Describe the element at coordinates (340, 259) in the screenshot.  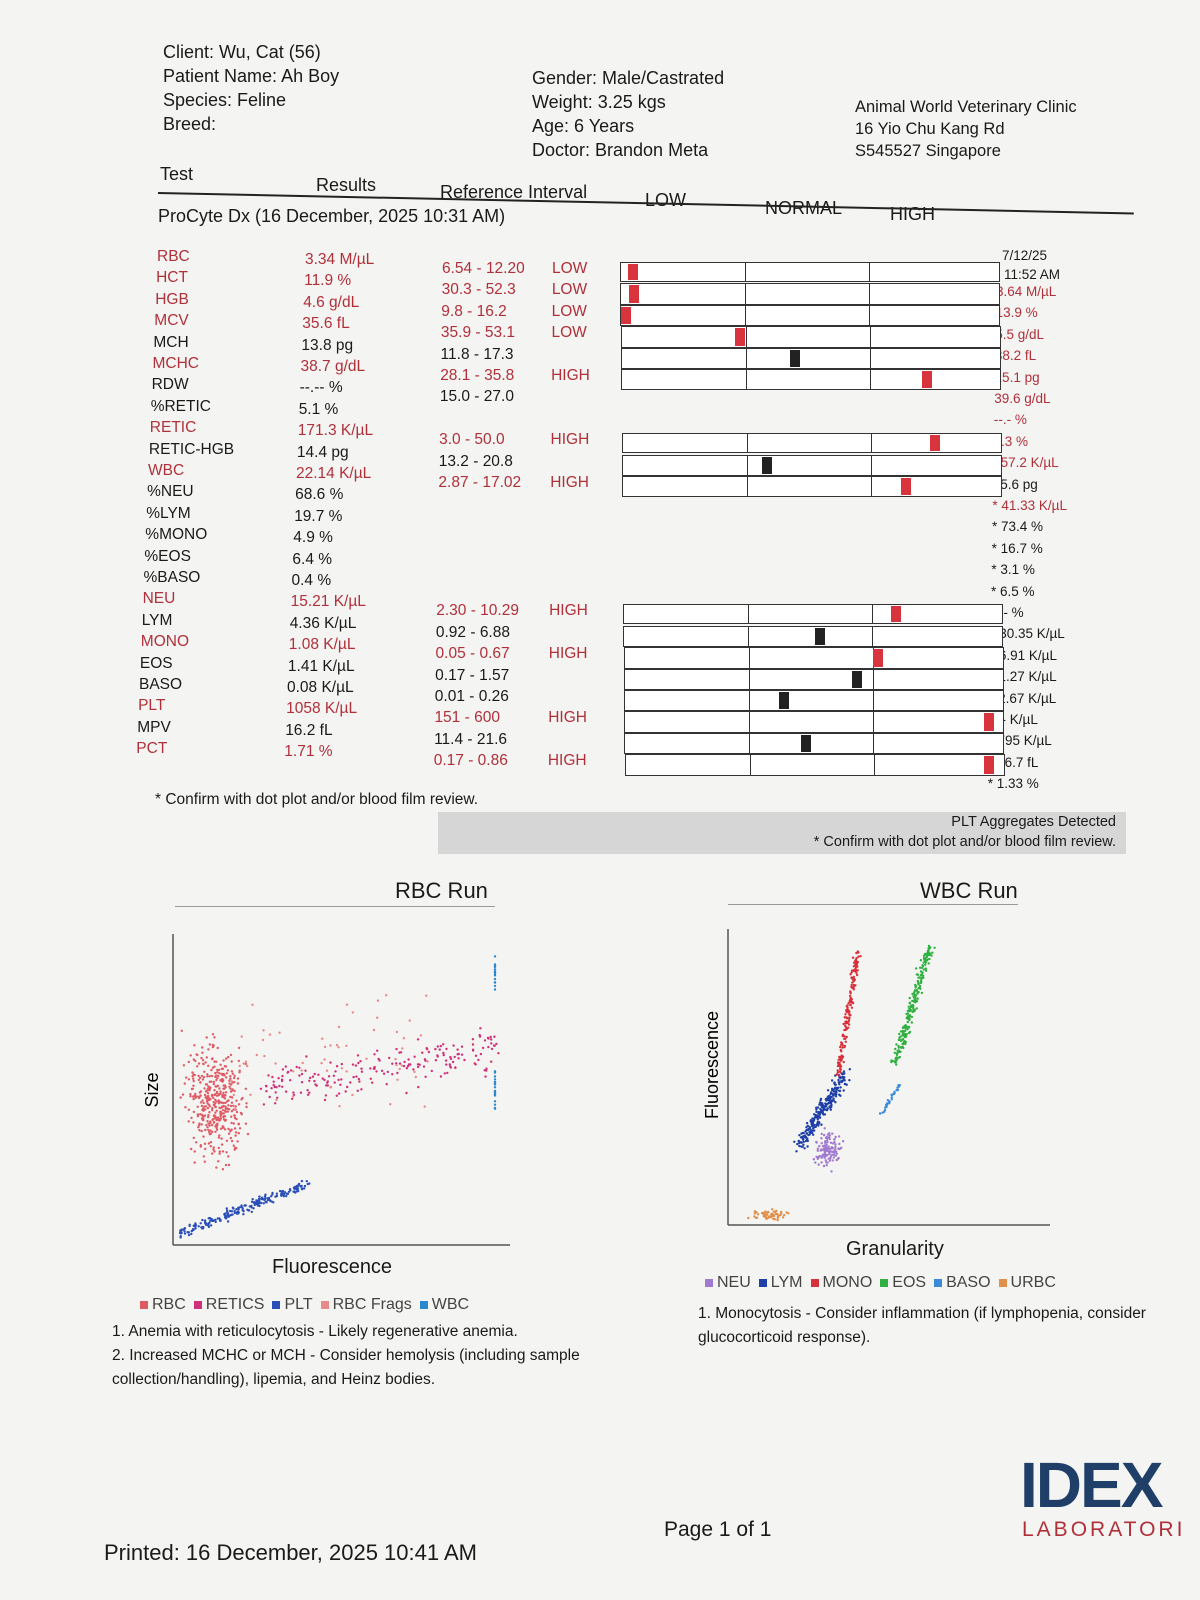
I see `result: 3.34 M/µL` at that location.